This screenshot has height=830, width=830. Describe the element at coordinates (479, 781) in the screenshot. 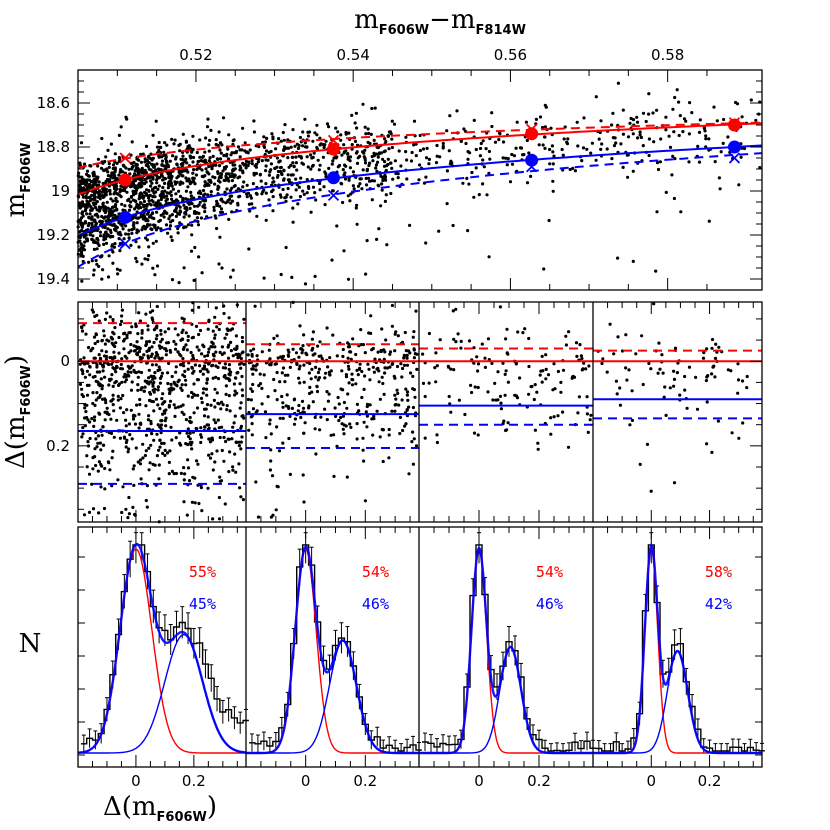

I see `bottom-x-tick-label: 0` at that location.